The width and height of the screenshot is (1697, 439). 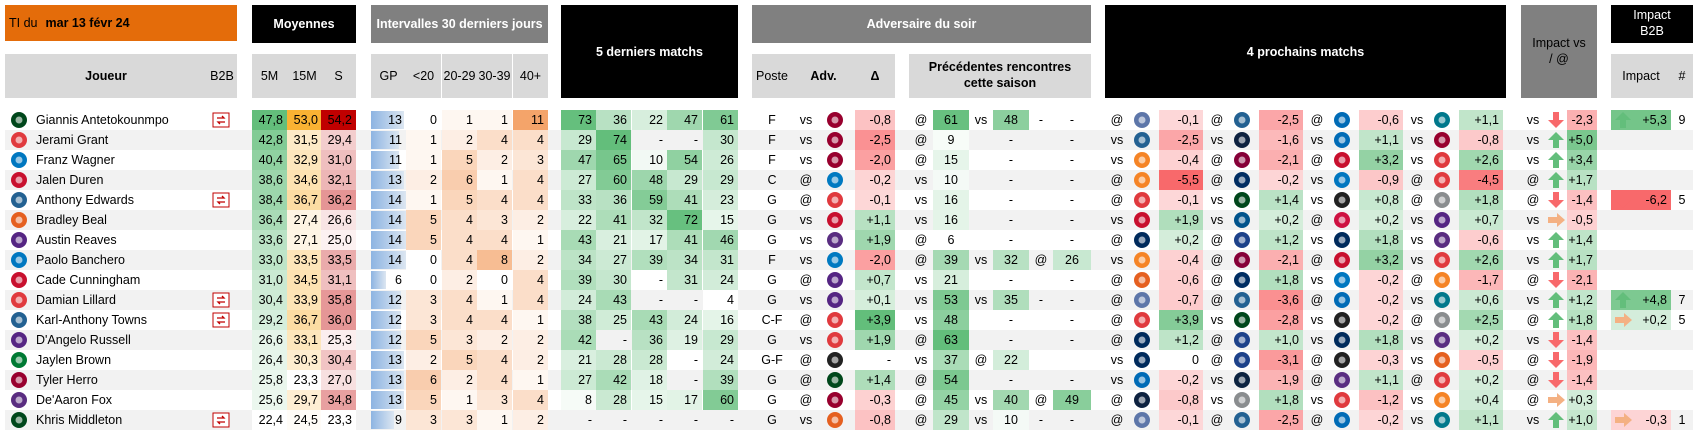 I want to click on next-value: 0, so click(x=1195, y=360).